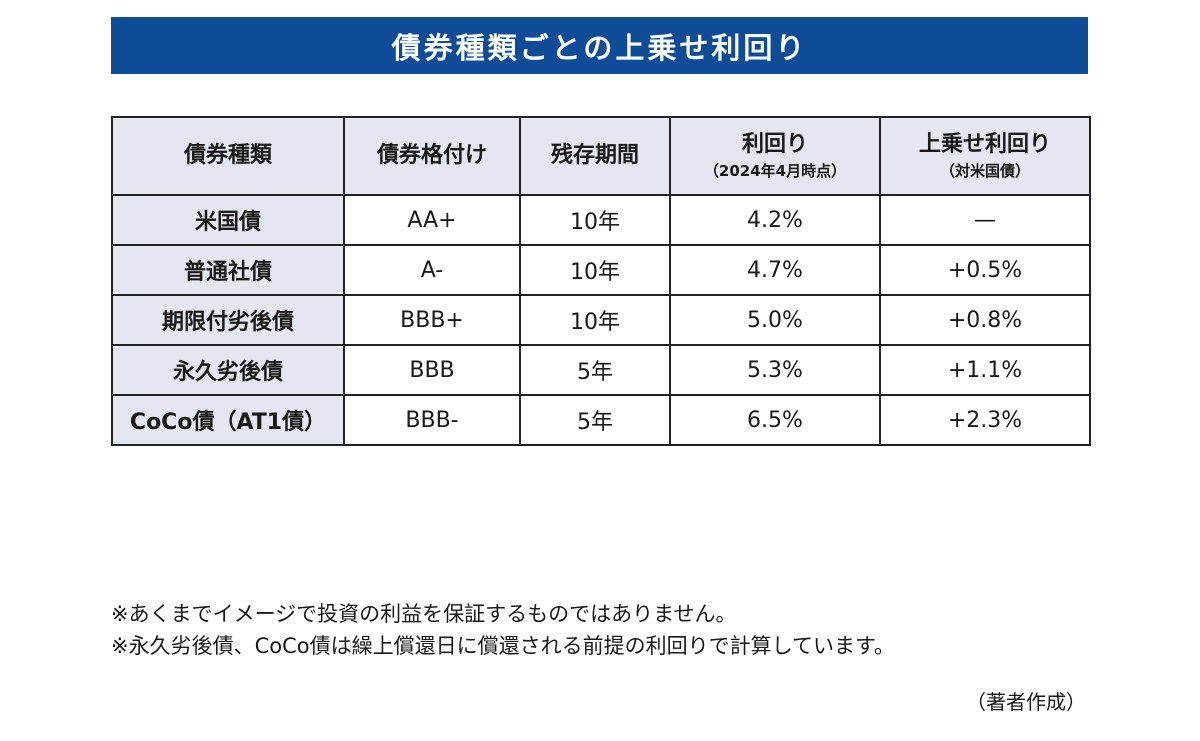 This screenshot has width=1200, height=741. I want to click on row-spread: +1.1%, so click(985, 370).